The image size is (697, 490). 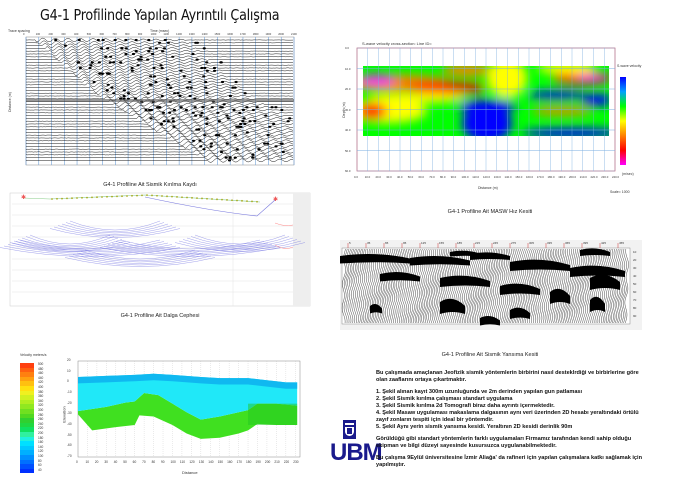 I want to click on right-tick-label: 10, so click(x=635, y=252).